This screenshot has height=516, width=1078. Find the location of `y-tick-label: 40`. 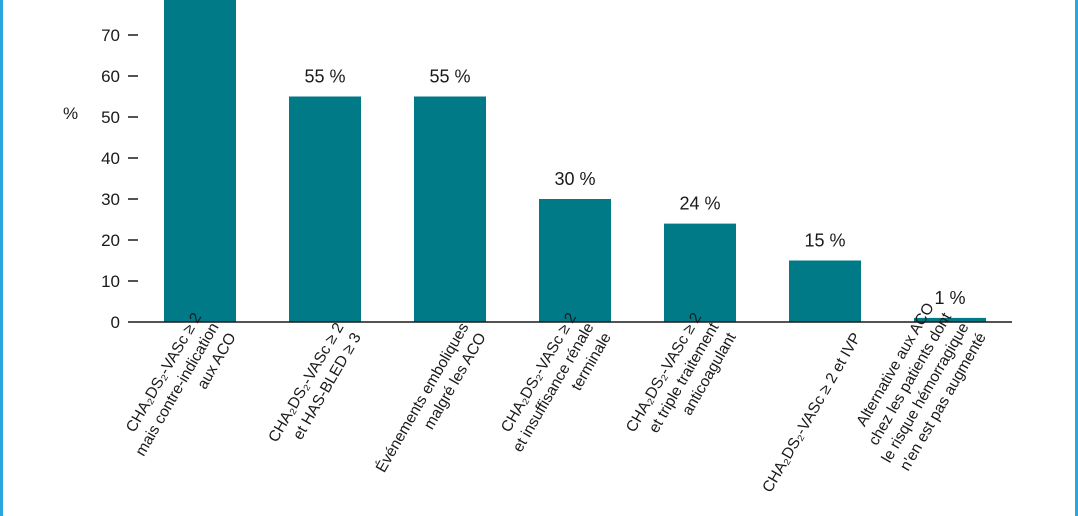

y-tick-label: 40 is located at coordinates (110, 158).